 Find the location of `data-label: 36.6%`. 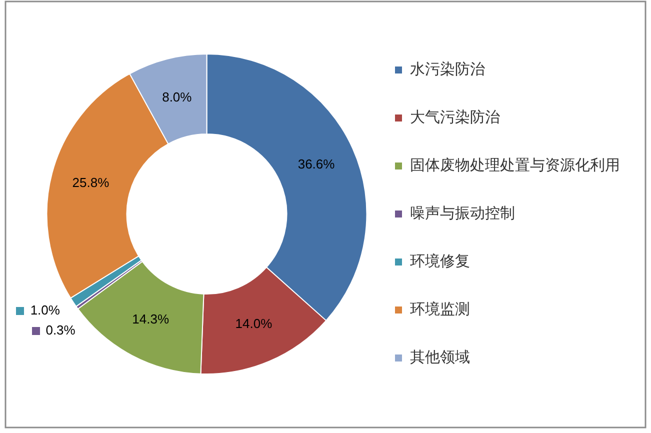

data-label: 36.6% is located at coordinates (317, 164).